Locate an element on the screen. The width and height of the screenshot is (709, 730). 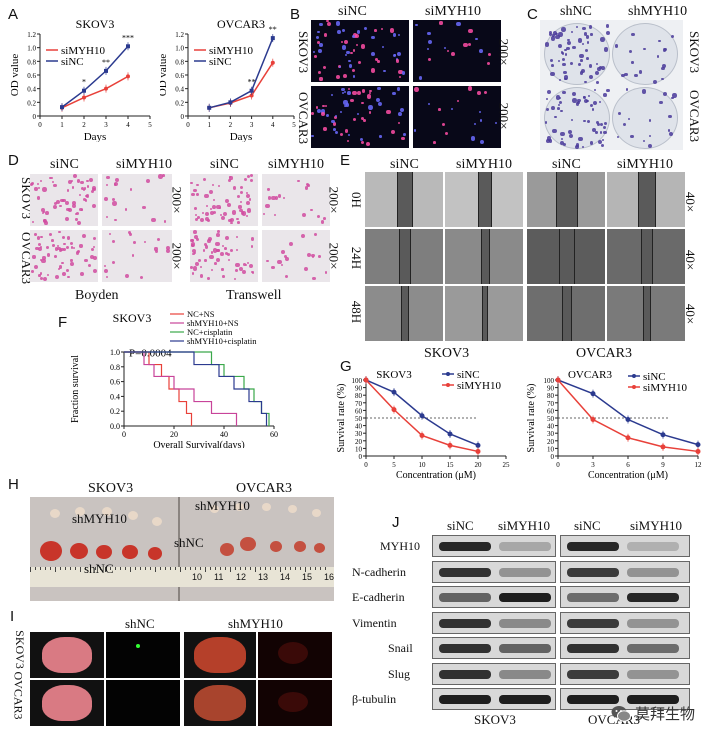
b-row-label: OVCAR3 is located at coordinates (304, 118).